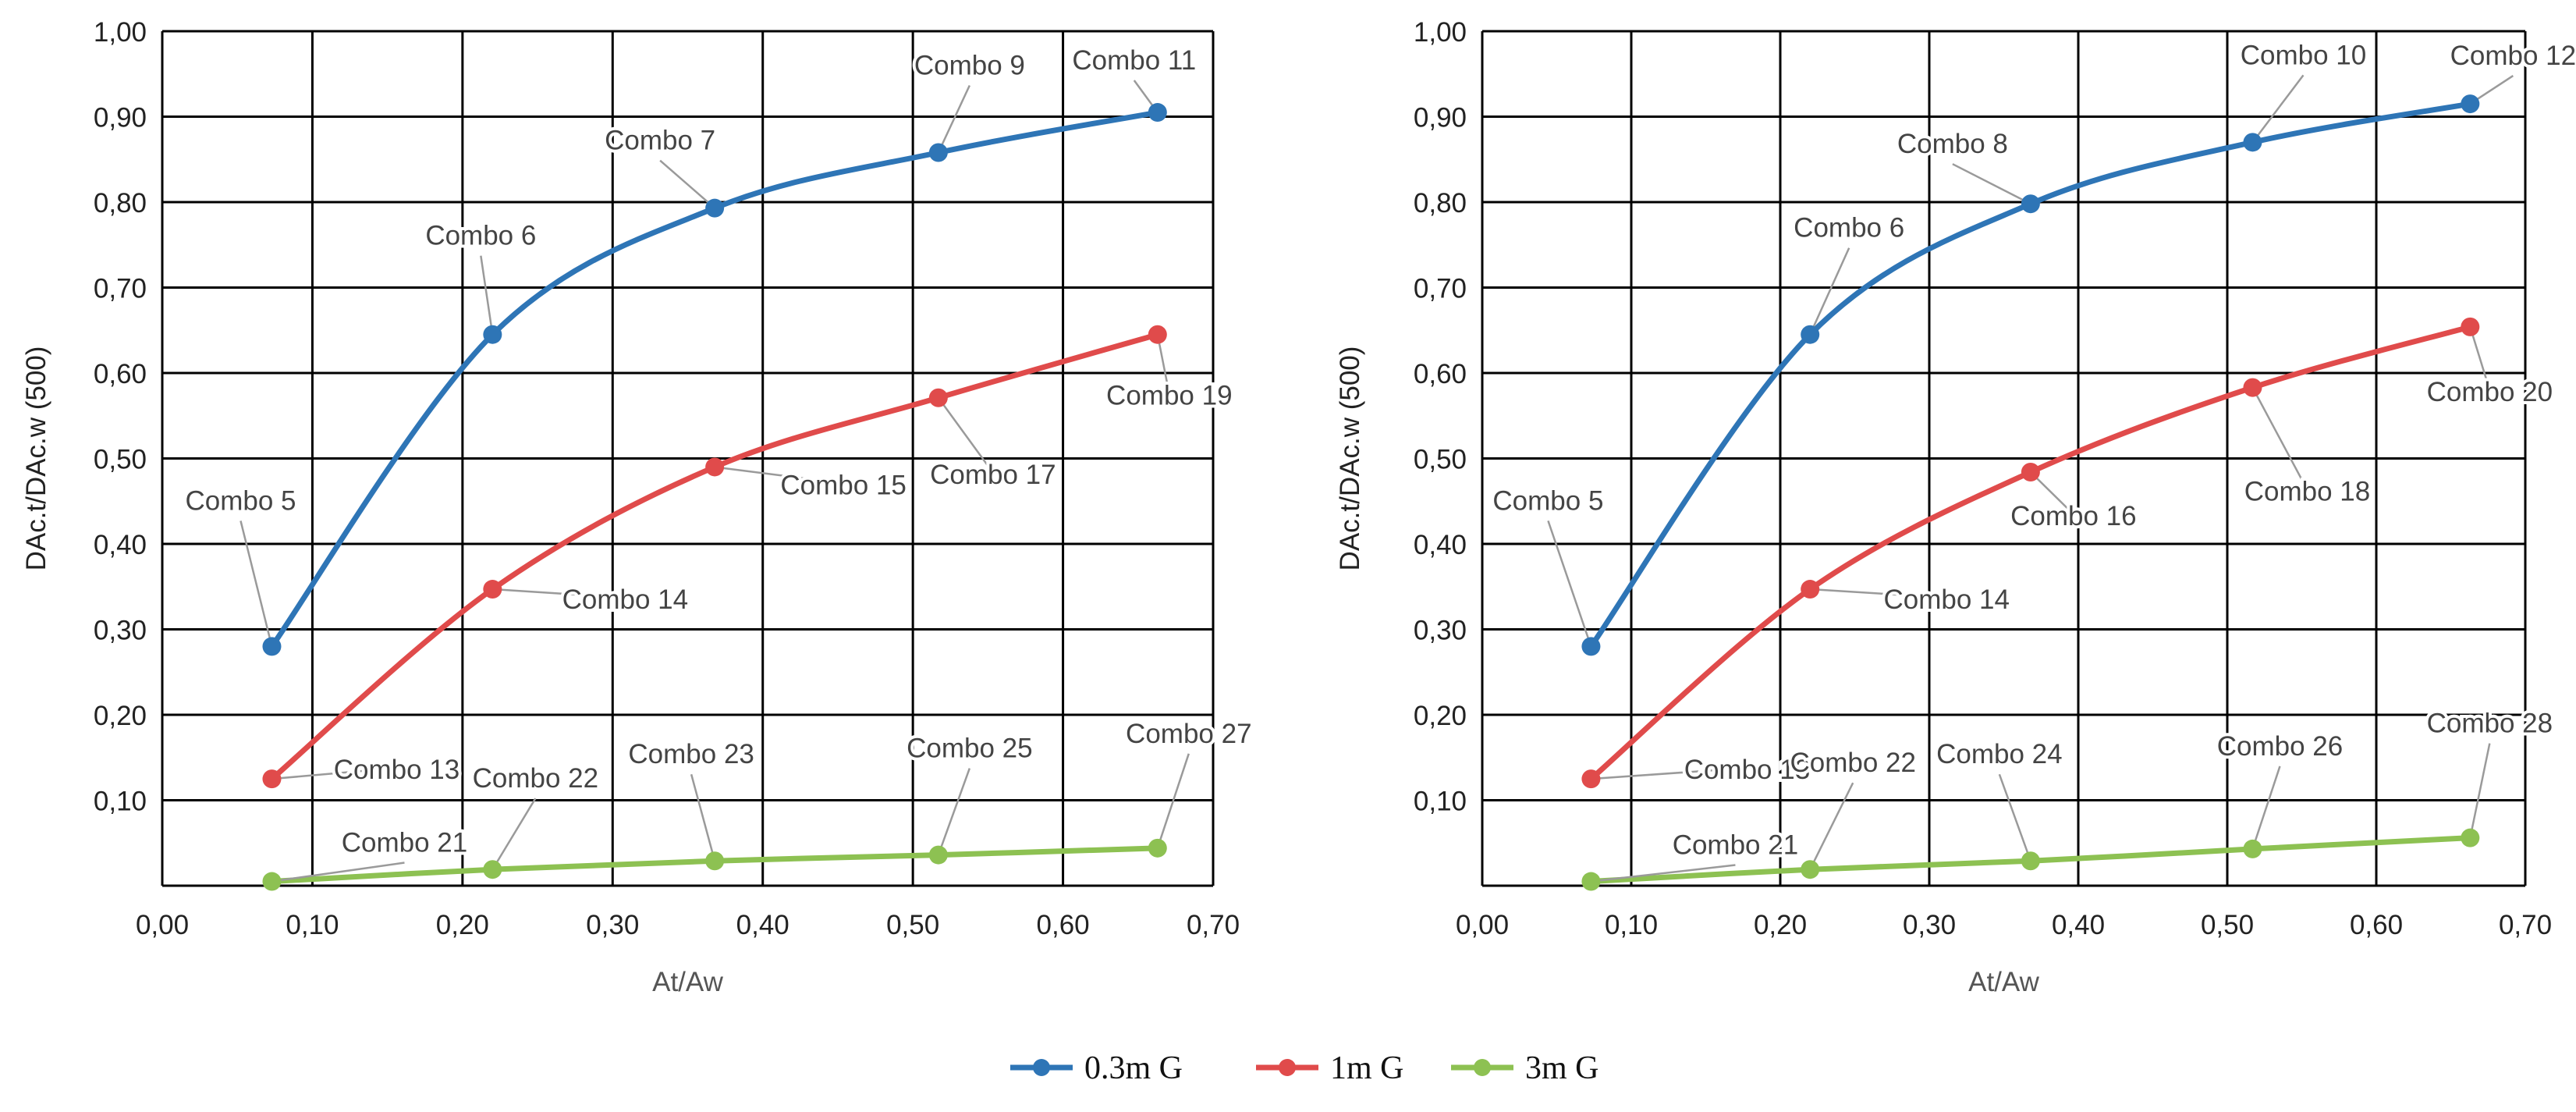 The height and width of the screenshot is (1112, 2576). Describe the element at coordinates (1440, 32) in the screenshot. I see `y-tick-label: 1,00` at that location.